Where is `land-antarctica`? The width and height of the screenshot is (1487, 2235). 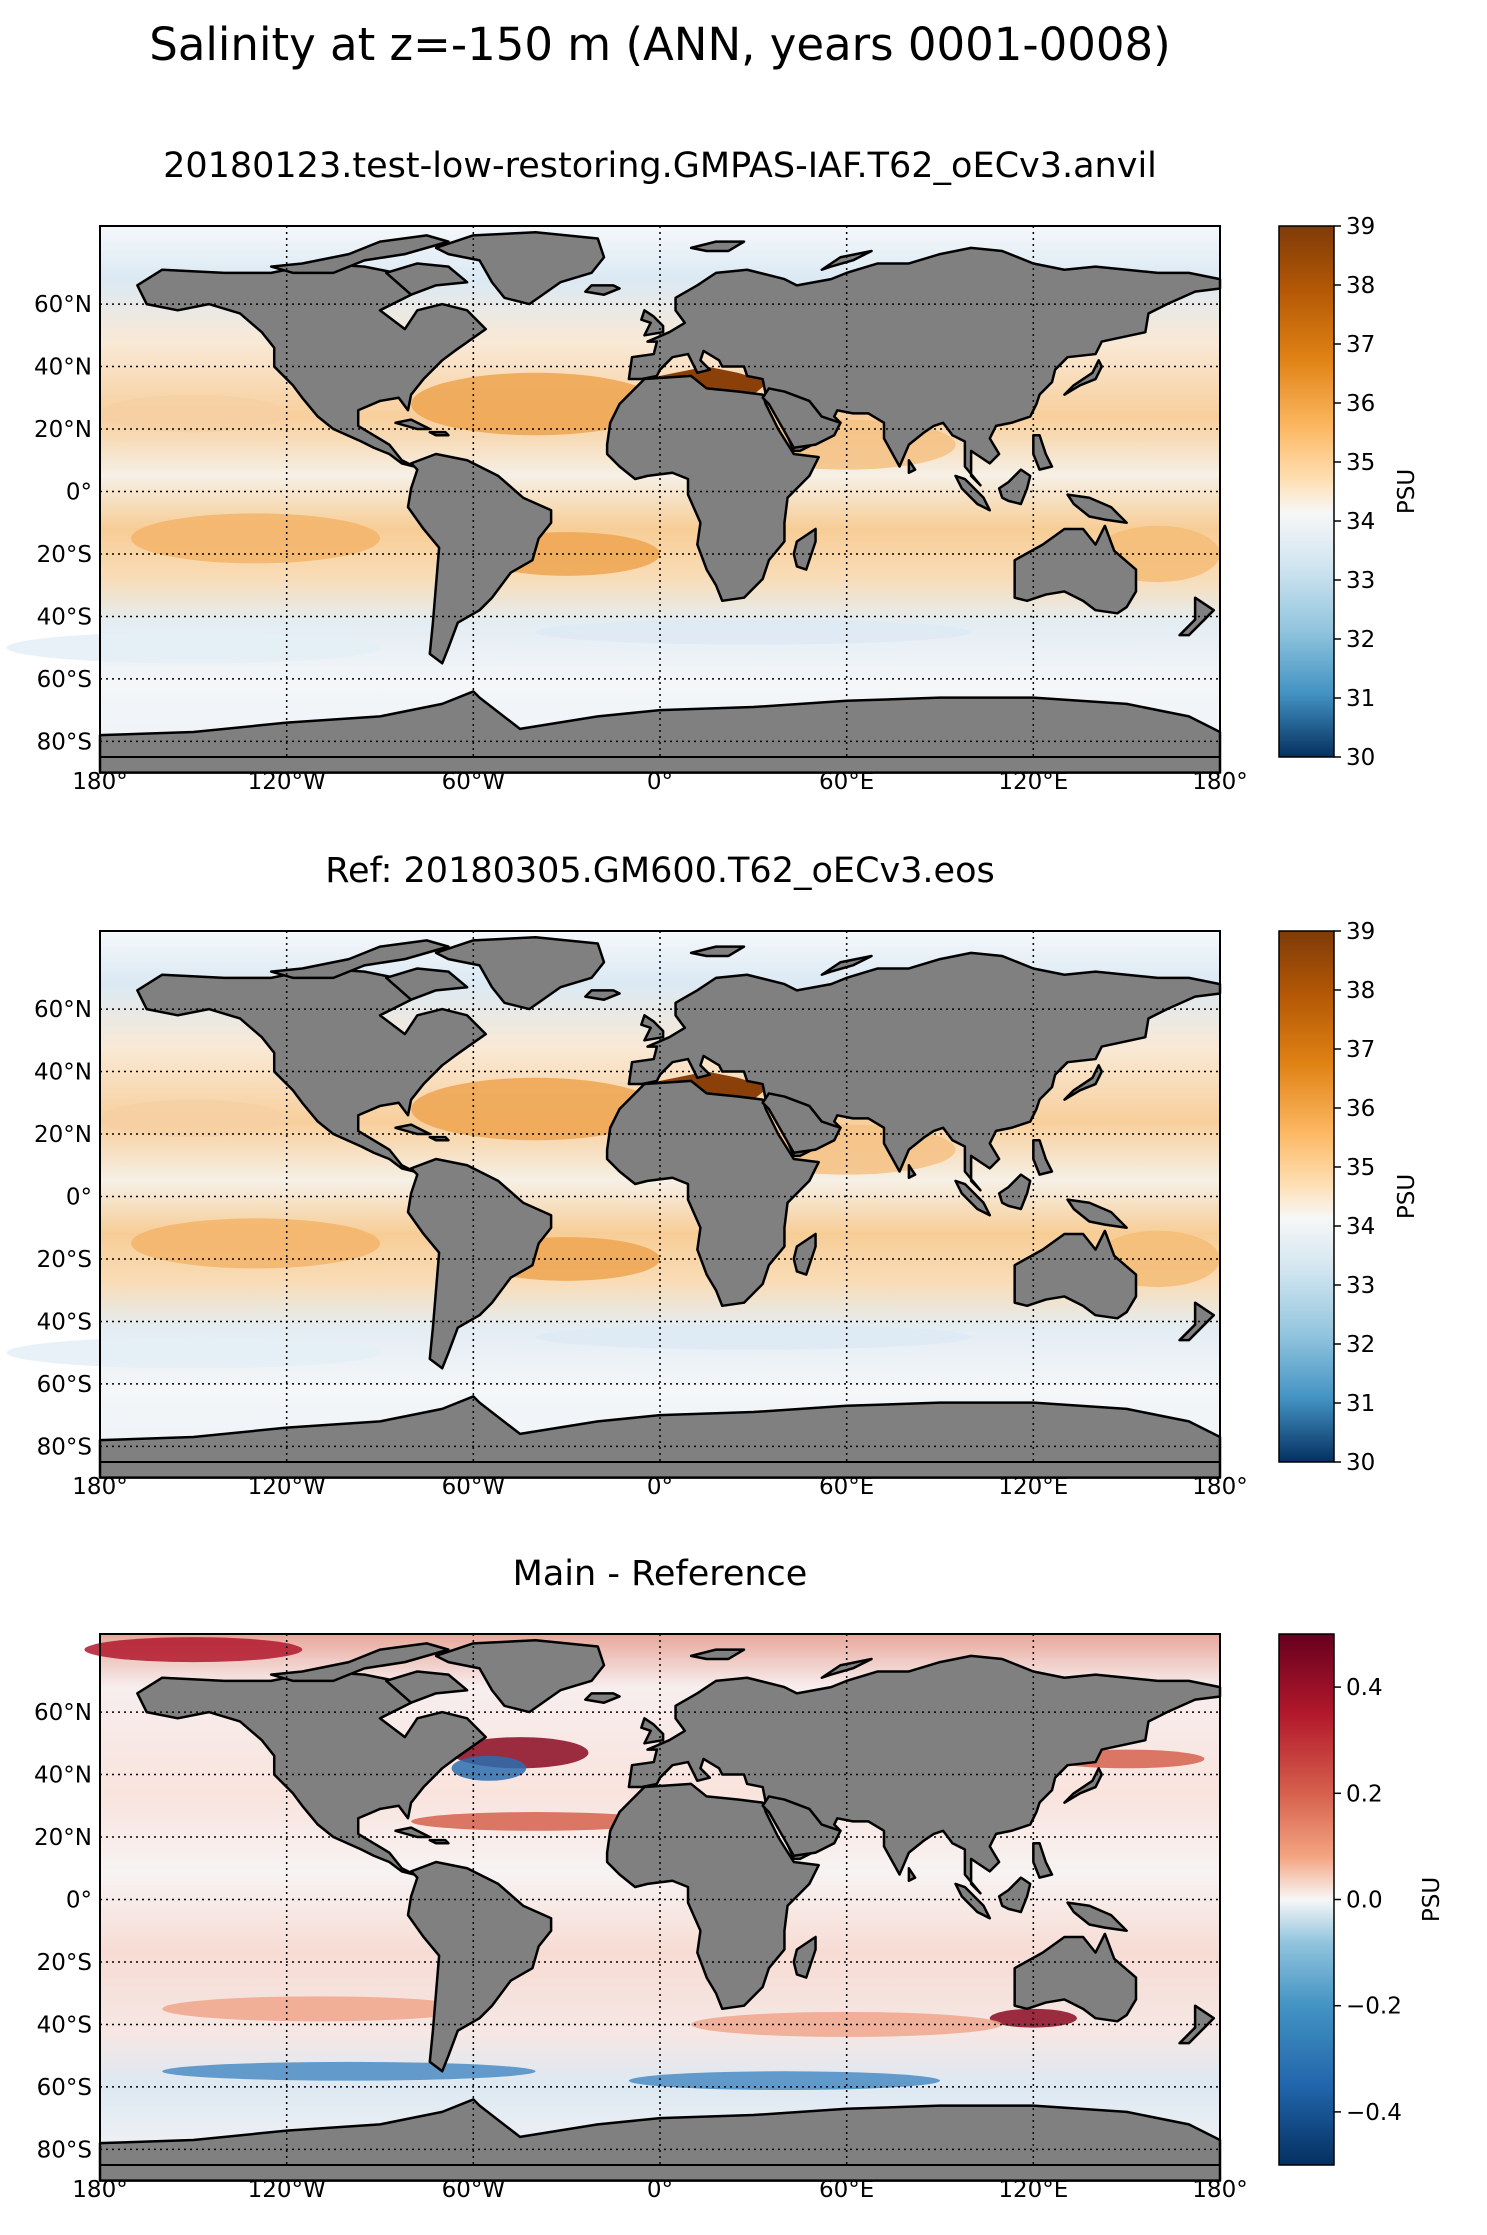 land-antarctica is located at coordinates (660, 732).